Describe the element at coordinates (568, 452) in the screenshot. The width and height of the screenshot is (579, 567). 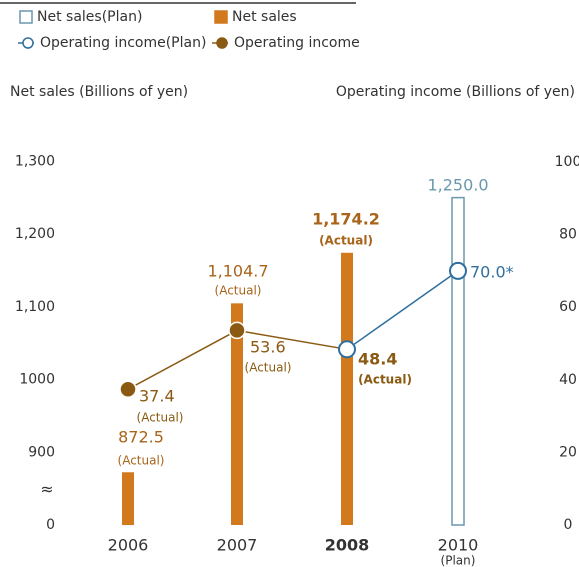
I see `y2-tick-label: 20` at that location.